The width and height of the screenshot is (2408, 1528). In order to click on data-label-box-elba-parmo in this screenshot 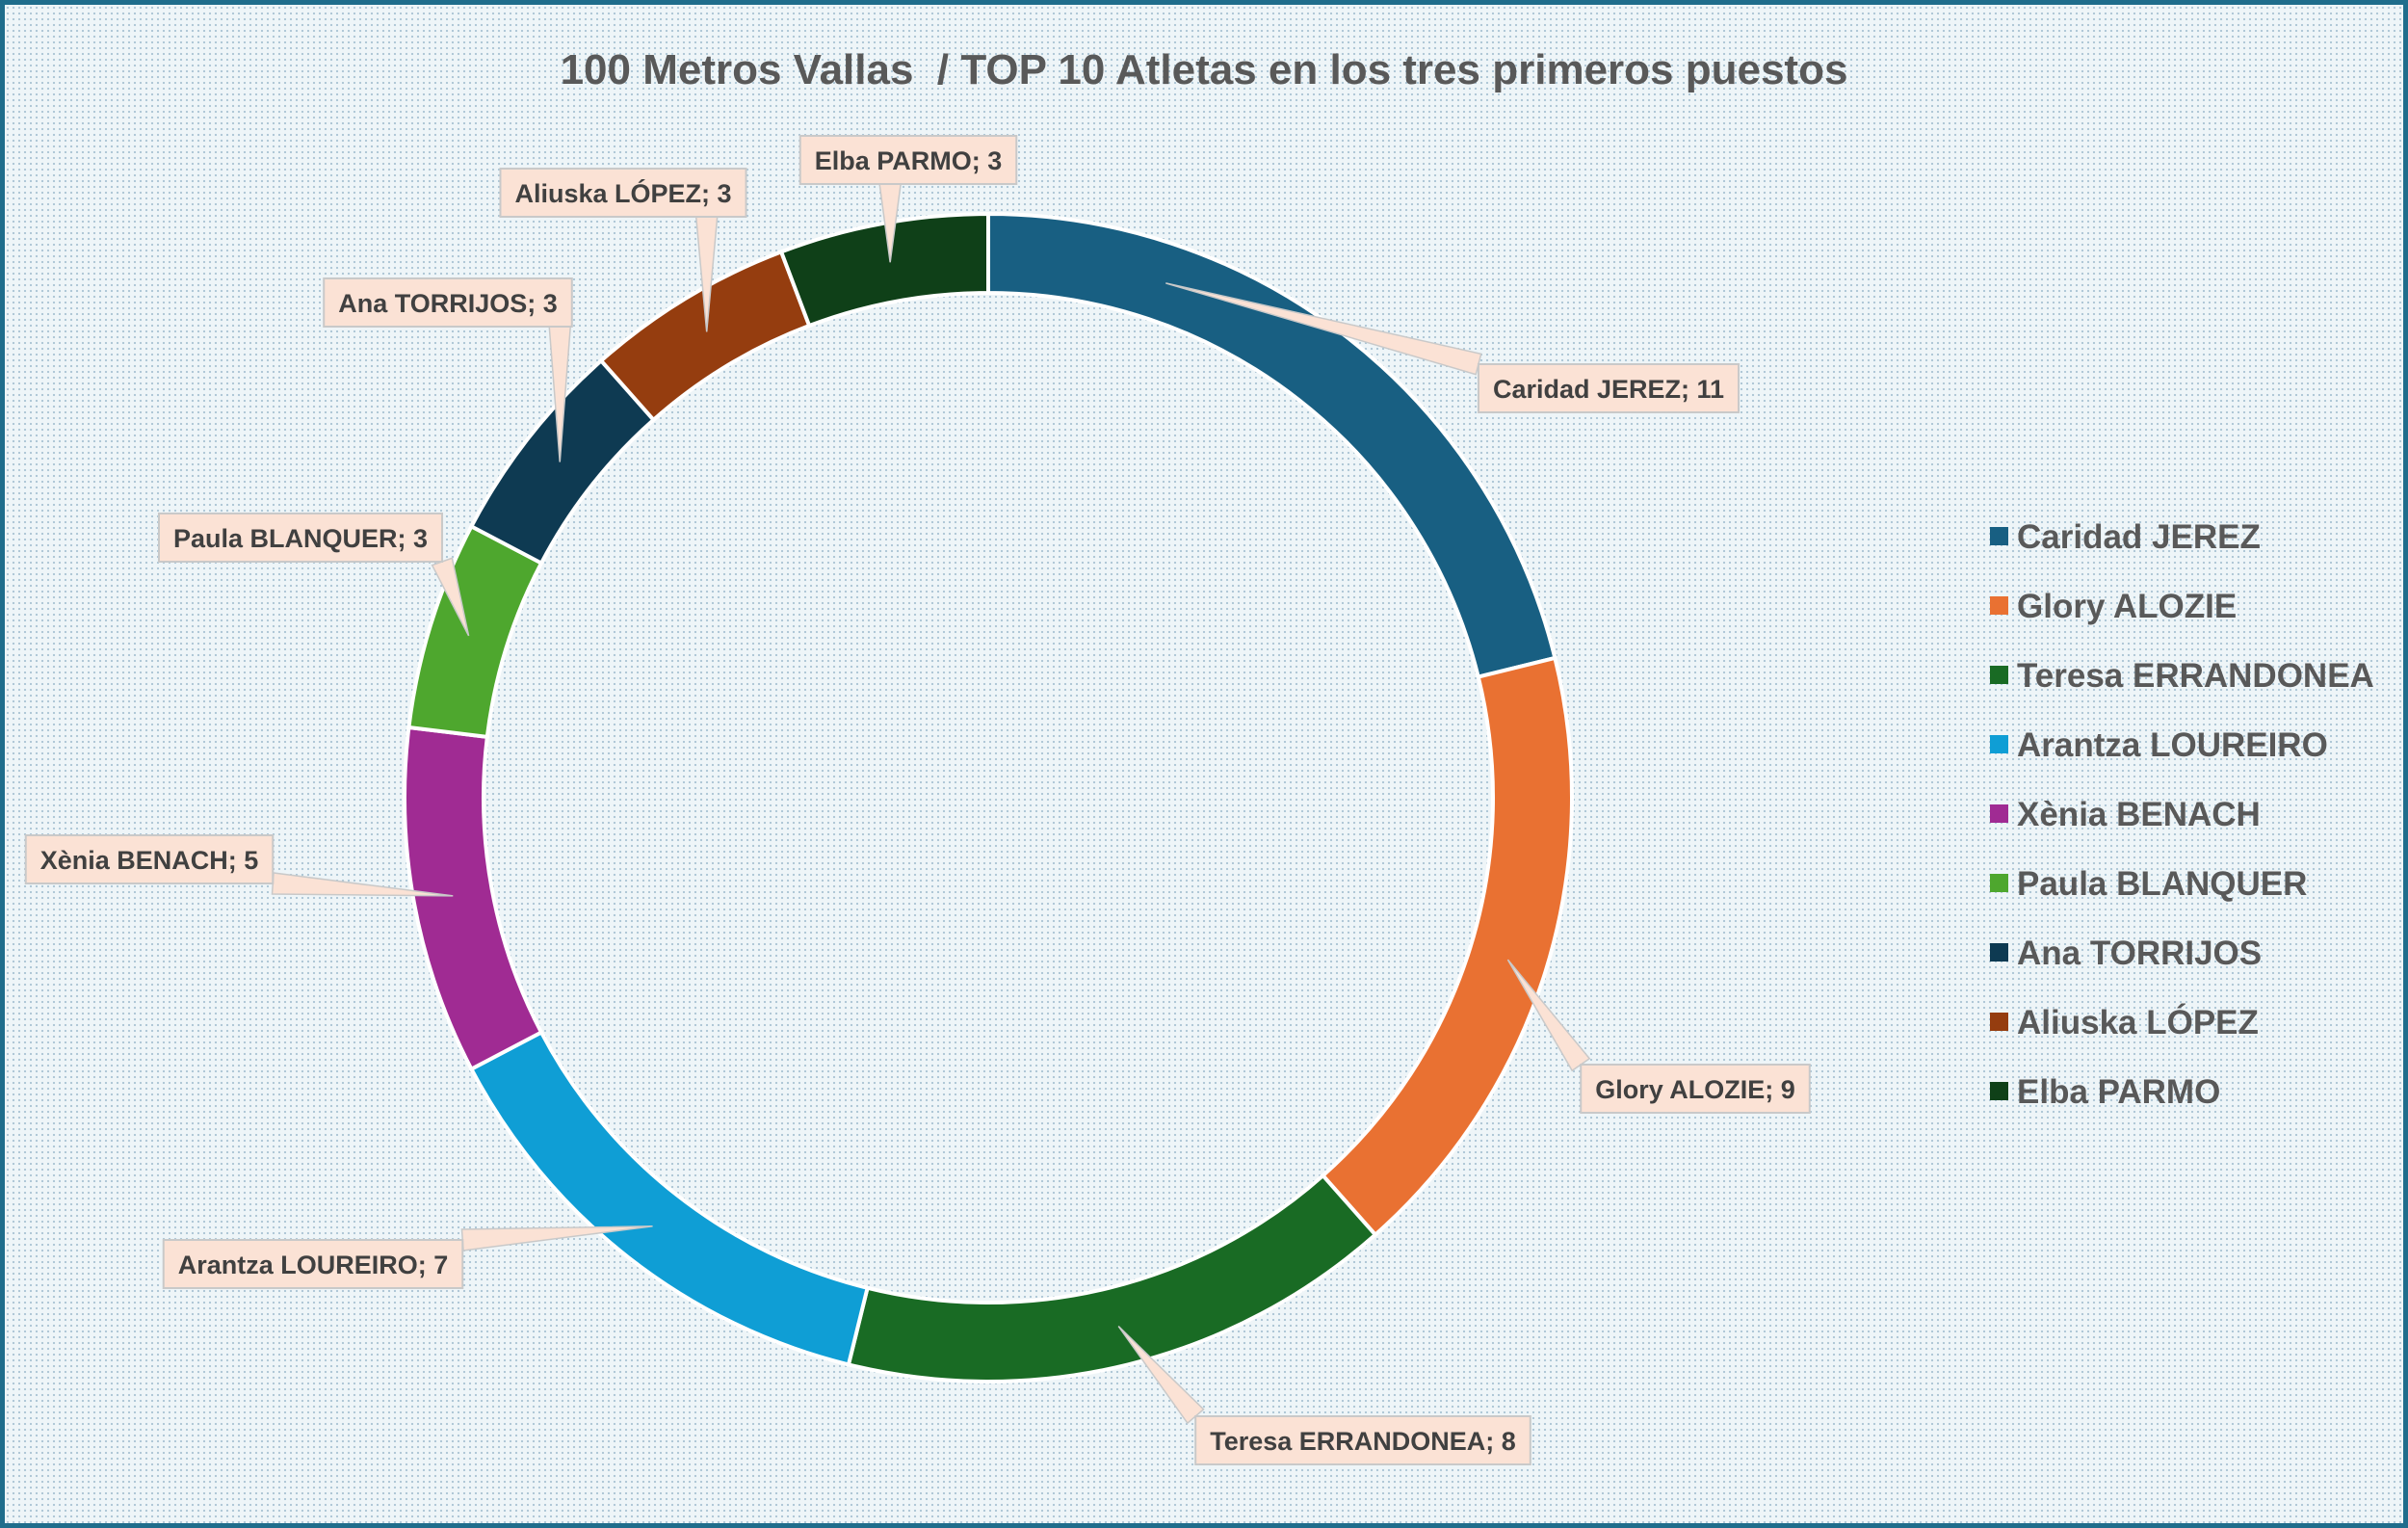, I will do `click(908, 160)`.